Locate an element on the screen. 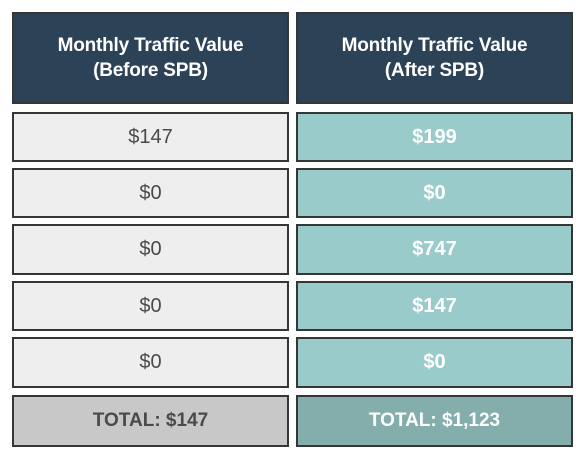  before-value-cell: $147 is located at coordinates (150, 137).